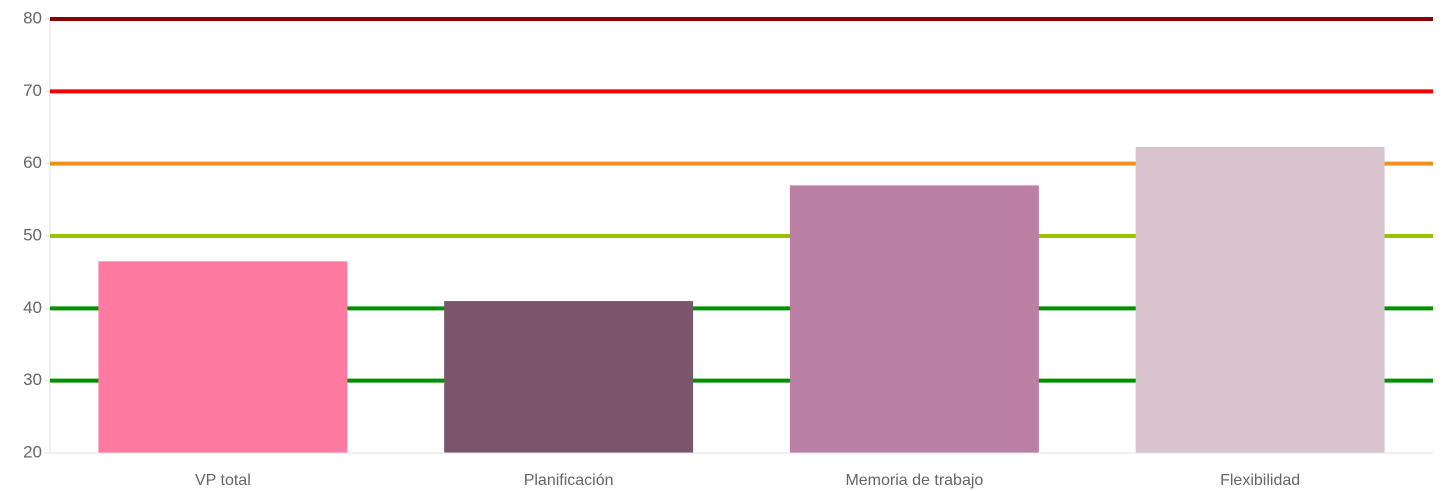 The height and width of the screenshot is (491, 1445). Describe the element at coordinates (1260, 480) in the screenshot. I see `x-tick-label: Flexibilidad` at that location.